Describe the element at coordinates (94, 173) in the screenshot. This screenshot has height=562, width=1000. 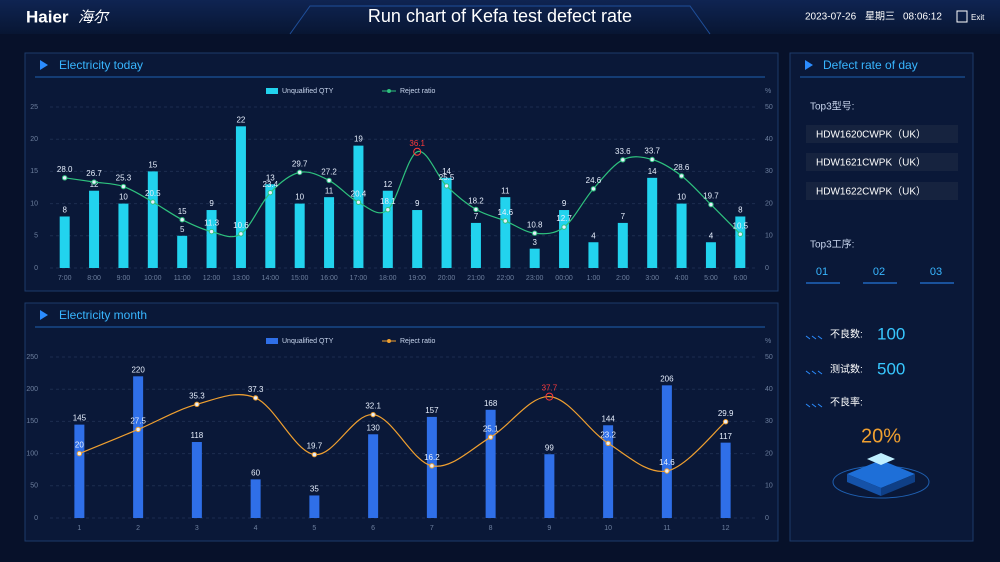
I see `line-value-label: 26.7` at that location.